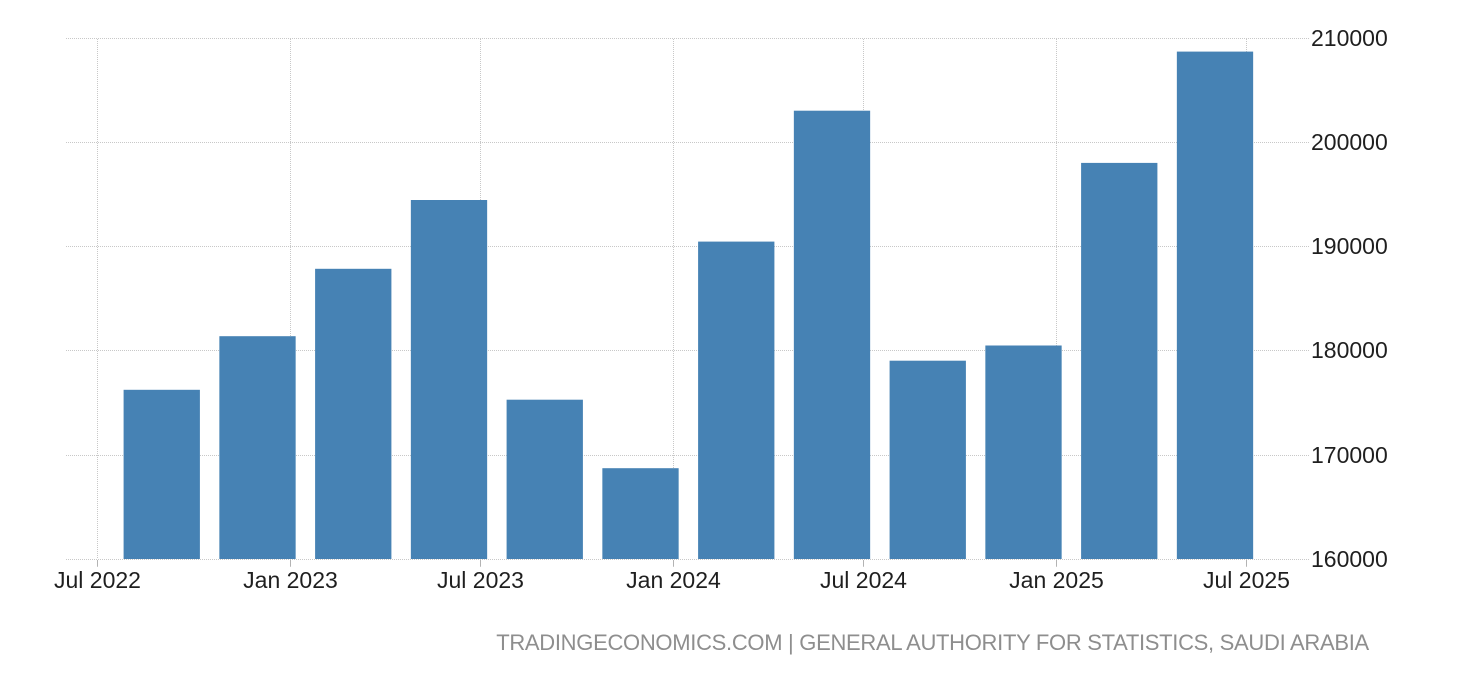  Describe the element at coordinates (673, 580) in the screenshot. I see `svg-text: Jan 2024` at that location.